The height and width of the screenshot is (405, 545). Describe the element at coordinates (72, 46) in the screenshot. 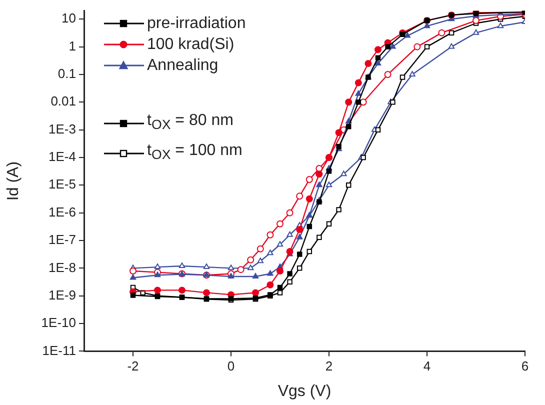

I see `y-tick-label: 1` at that location.